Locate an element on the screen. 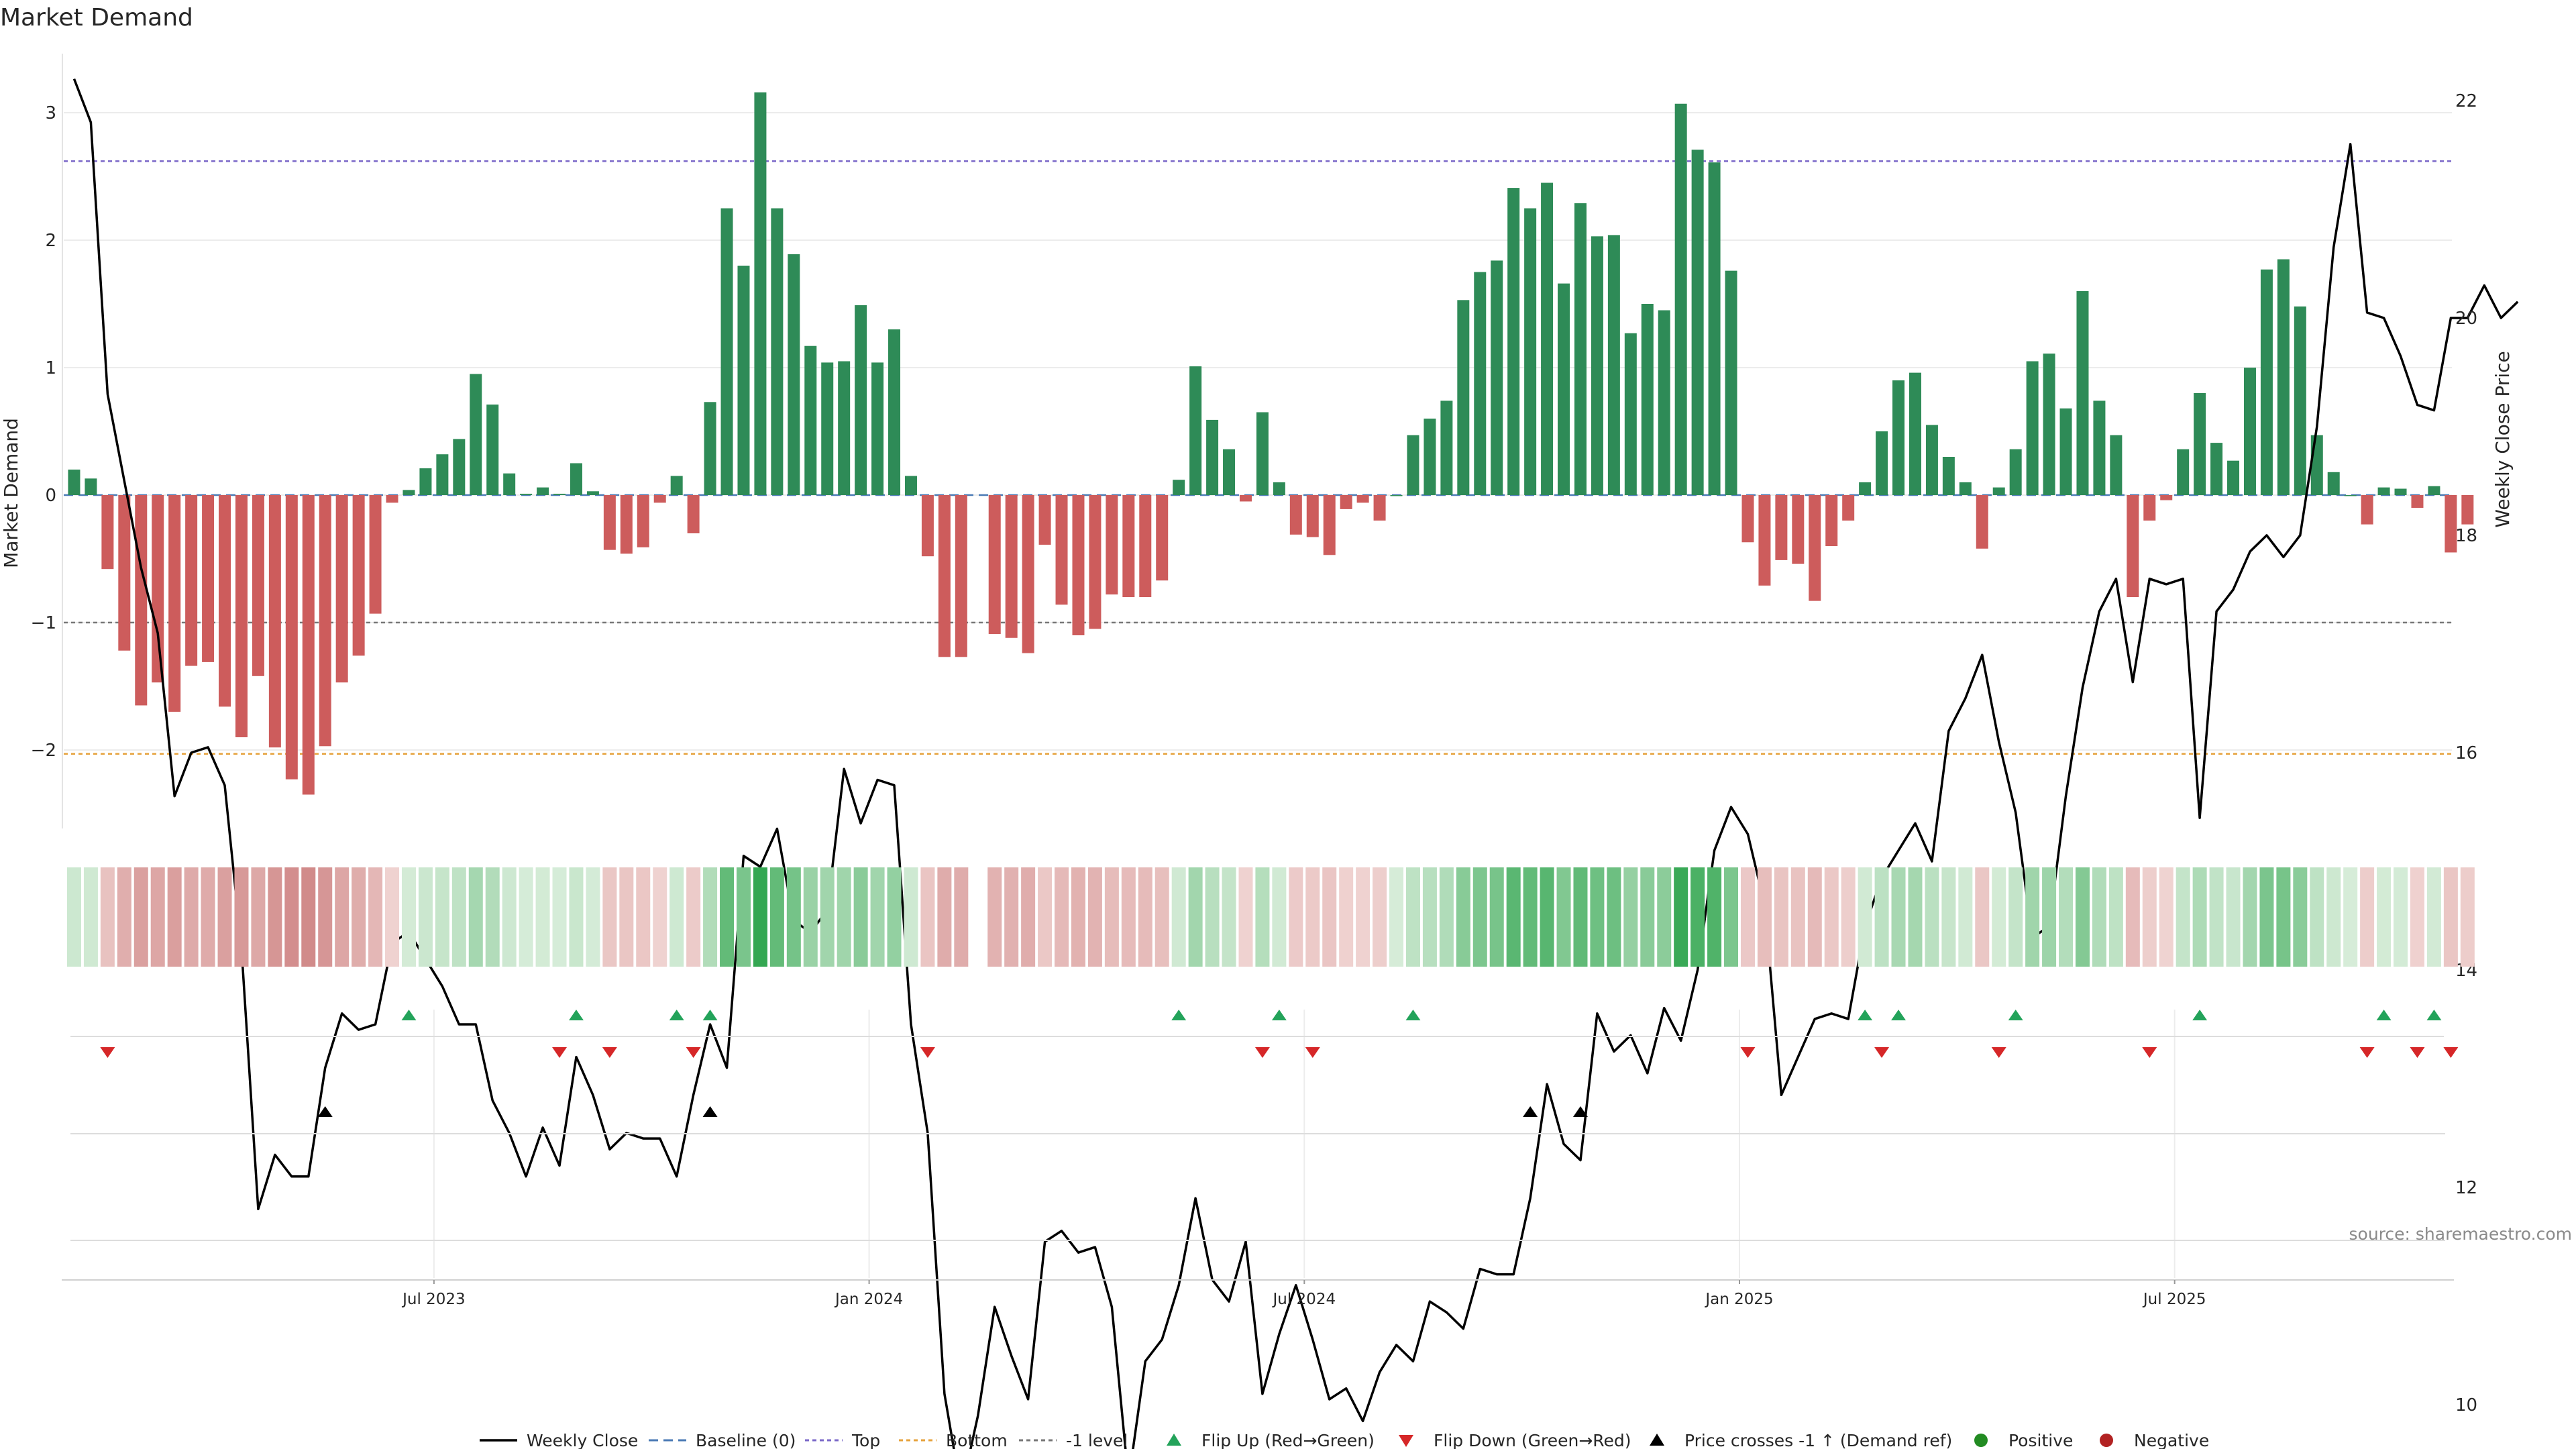 Image resolution: width=2576 pixels, height=1449 pixels. legend-swatch-triangle-down is located at coordinates (1406, 1441).